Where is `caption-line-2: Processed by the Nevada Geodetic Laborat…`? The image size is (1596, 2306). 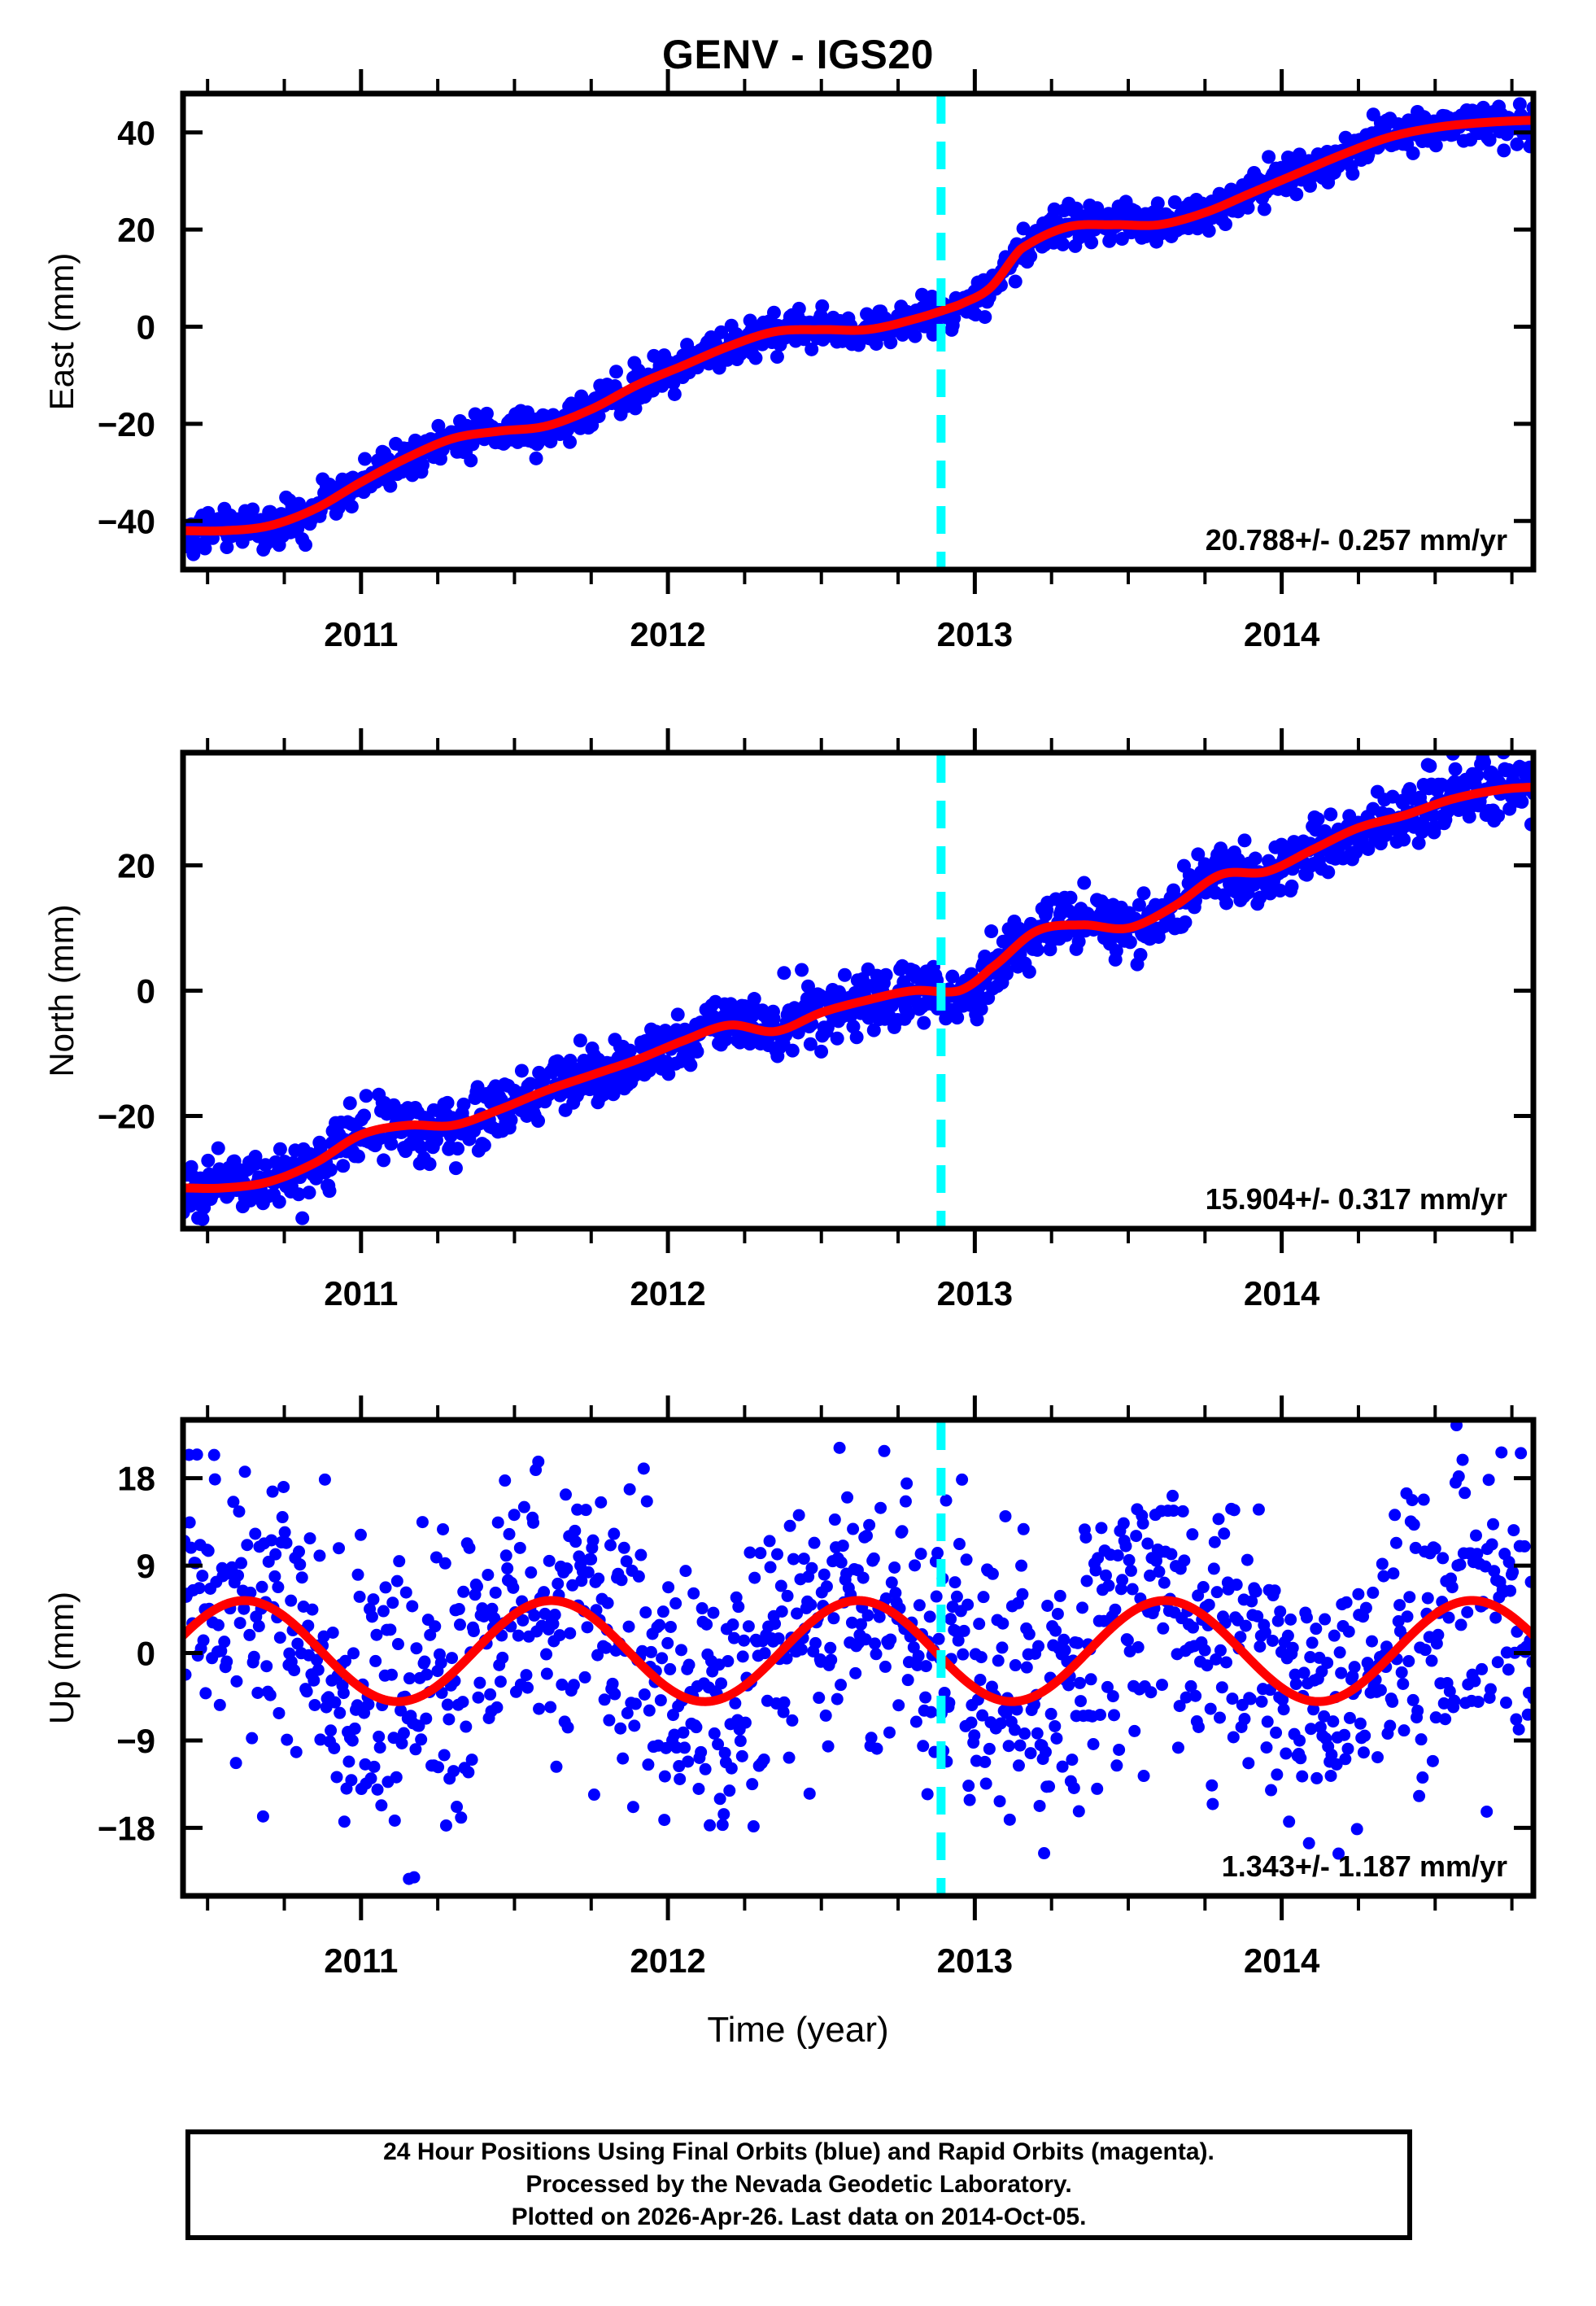 caption-line-2: Processed by the Nevada Geodetic Laborat… is located at coordinates (798, 2184).